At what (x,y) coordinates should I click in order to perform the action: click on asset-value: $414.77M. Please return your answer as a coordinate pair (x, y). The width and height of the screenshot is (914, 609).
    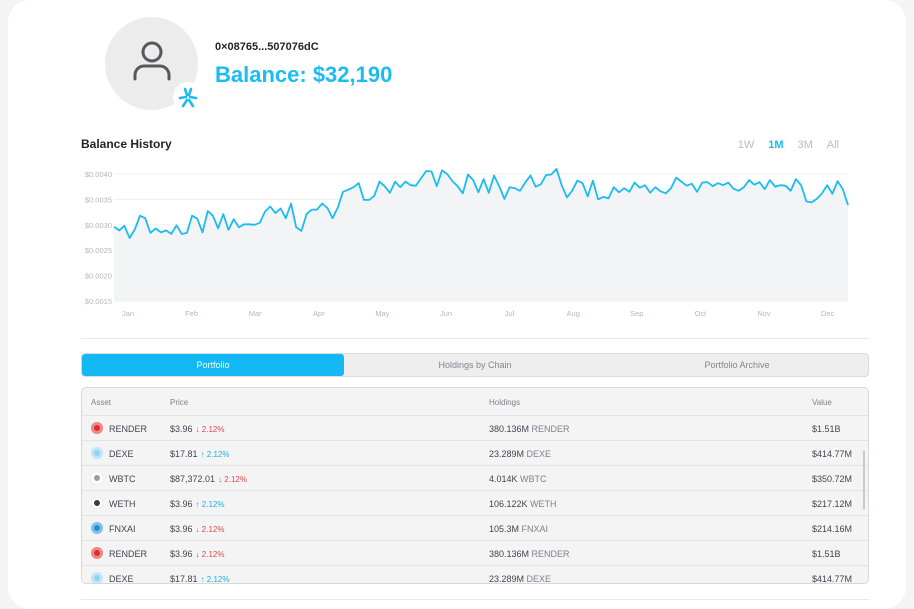
    Looking at the image, I should click on (832, 579).